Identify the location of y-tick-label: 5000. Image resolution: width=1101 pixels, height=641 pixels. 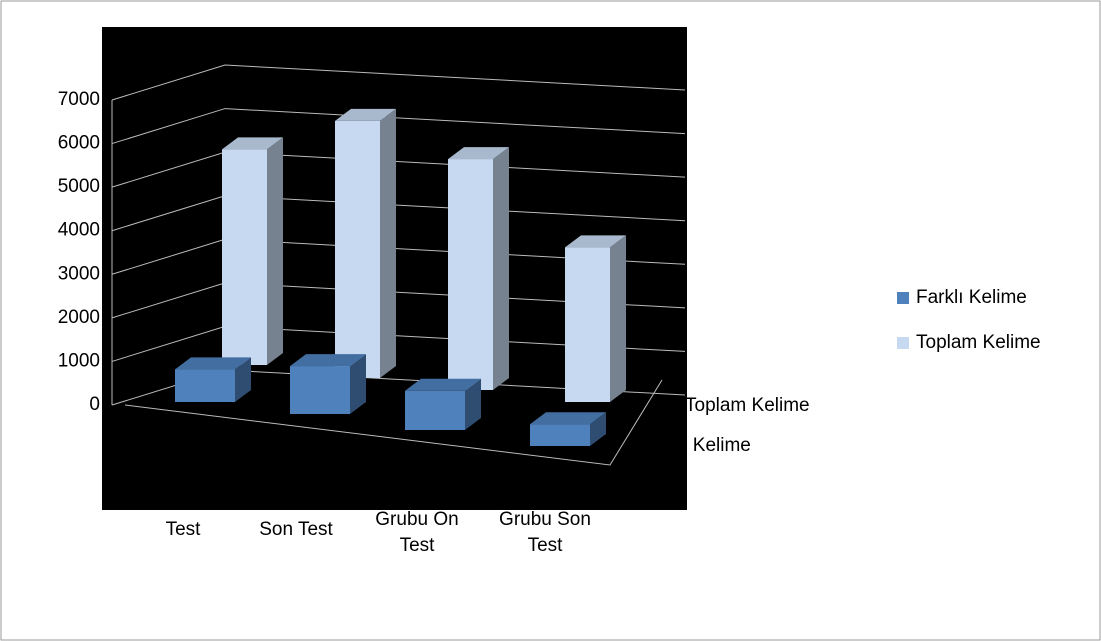
(79, 186).